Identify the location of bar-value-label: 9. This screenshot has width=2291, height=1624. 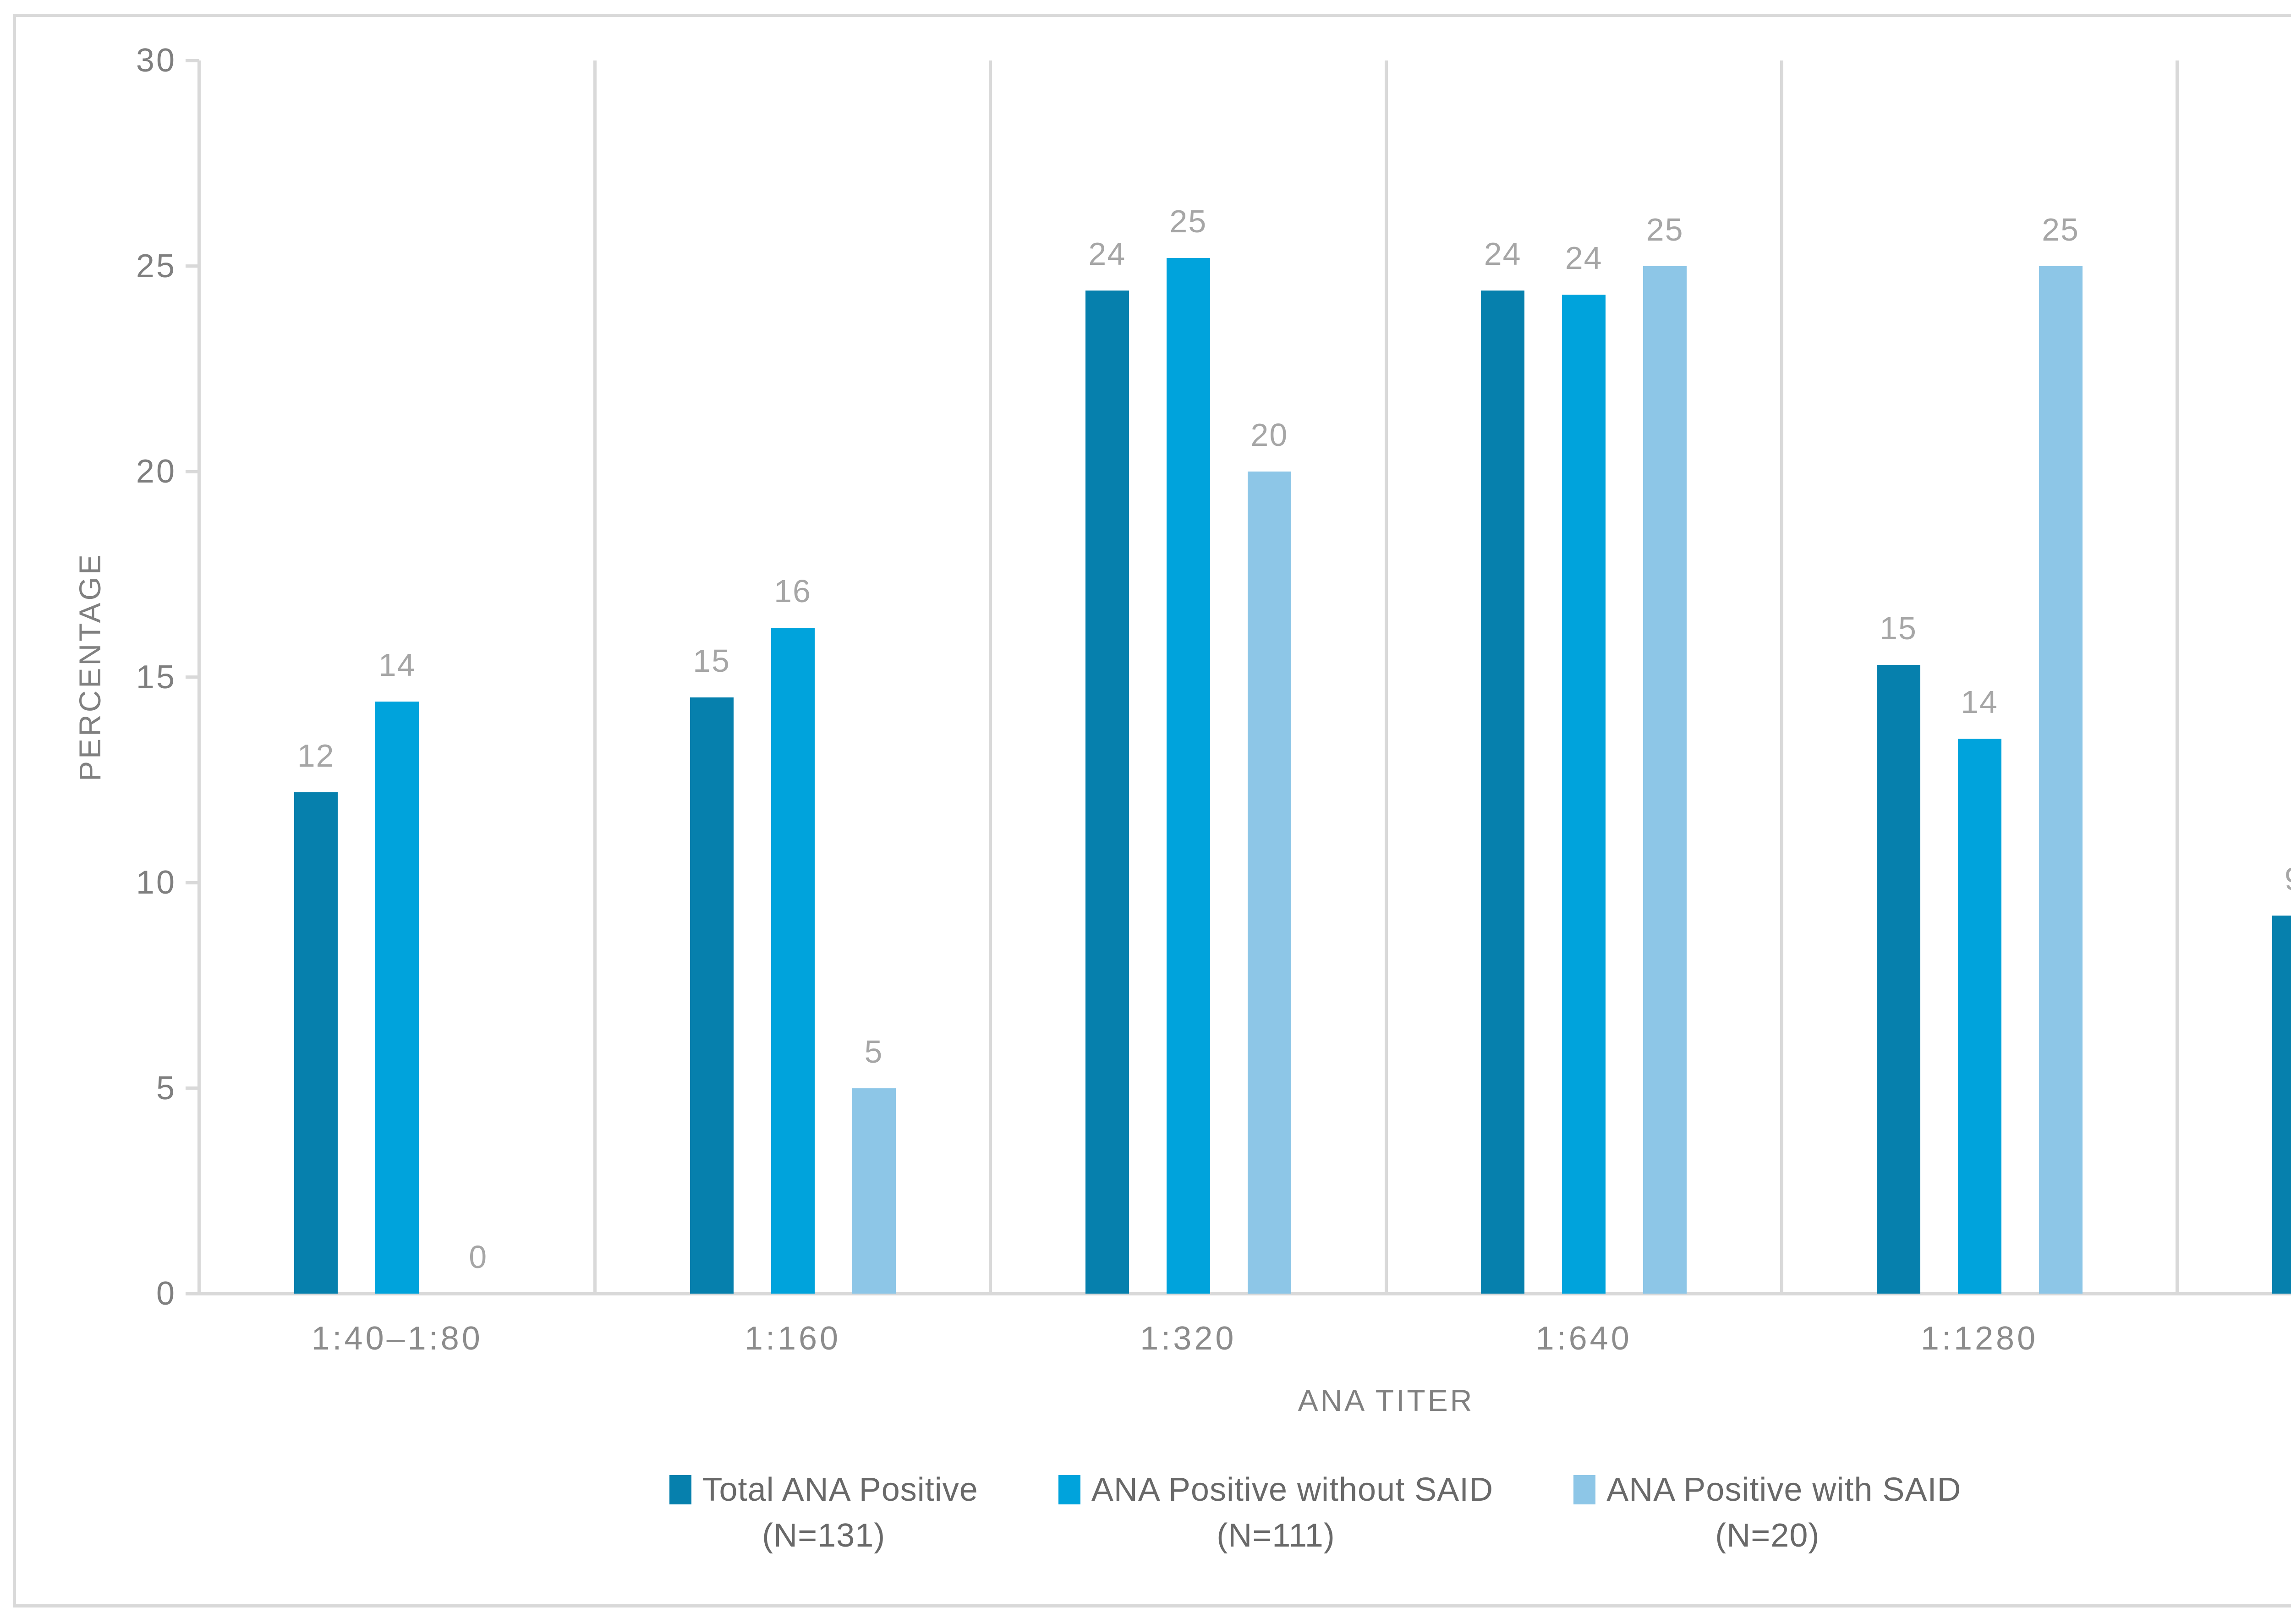
(2255, 879).